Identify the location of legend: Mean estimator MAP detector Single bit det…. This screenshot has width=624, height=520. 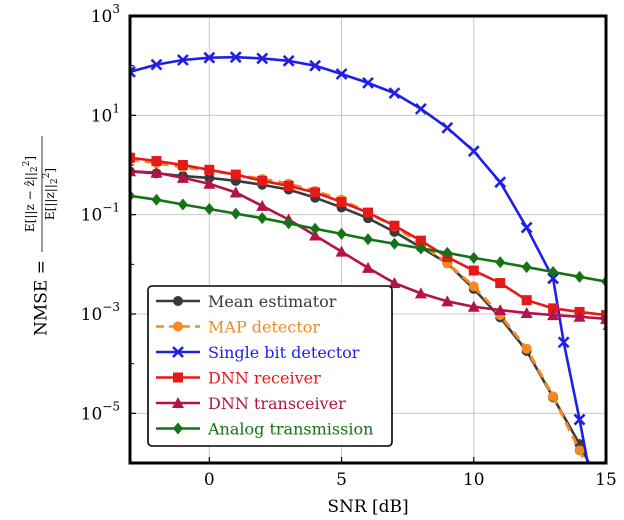
(270, 366).